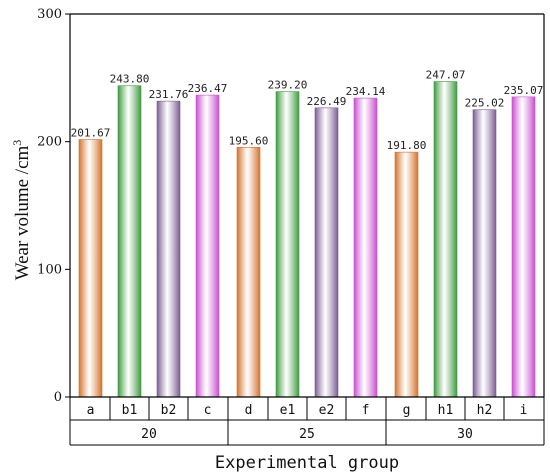 This screenshot has width=550, height=476. Describe the element at coordinates (523, 247) in the screenshot. I see `bar-i` at that location.